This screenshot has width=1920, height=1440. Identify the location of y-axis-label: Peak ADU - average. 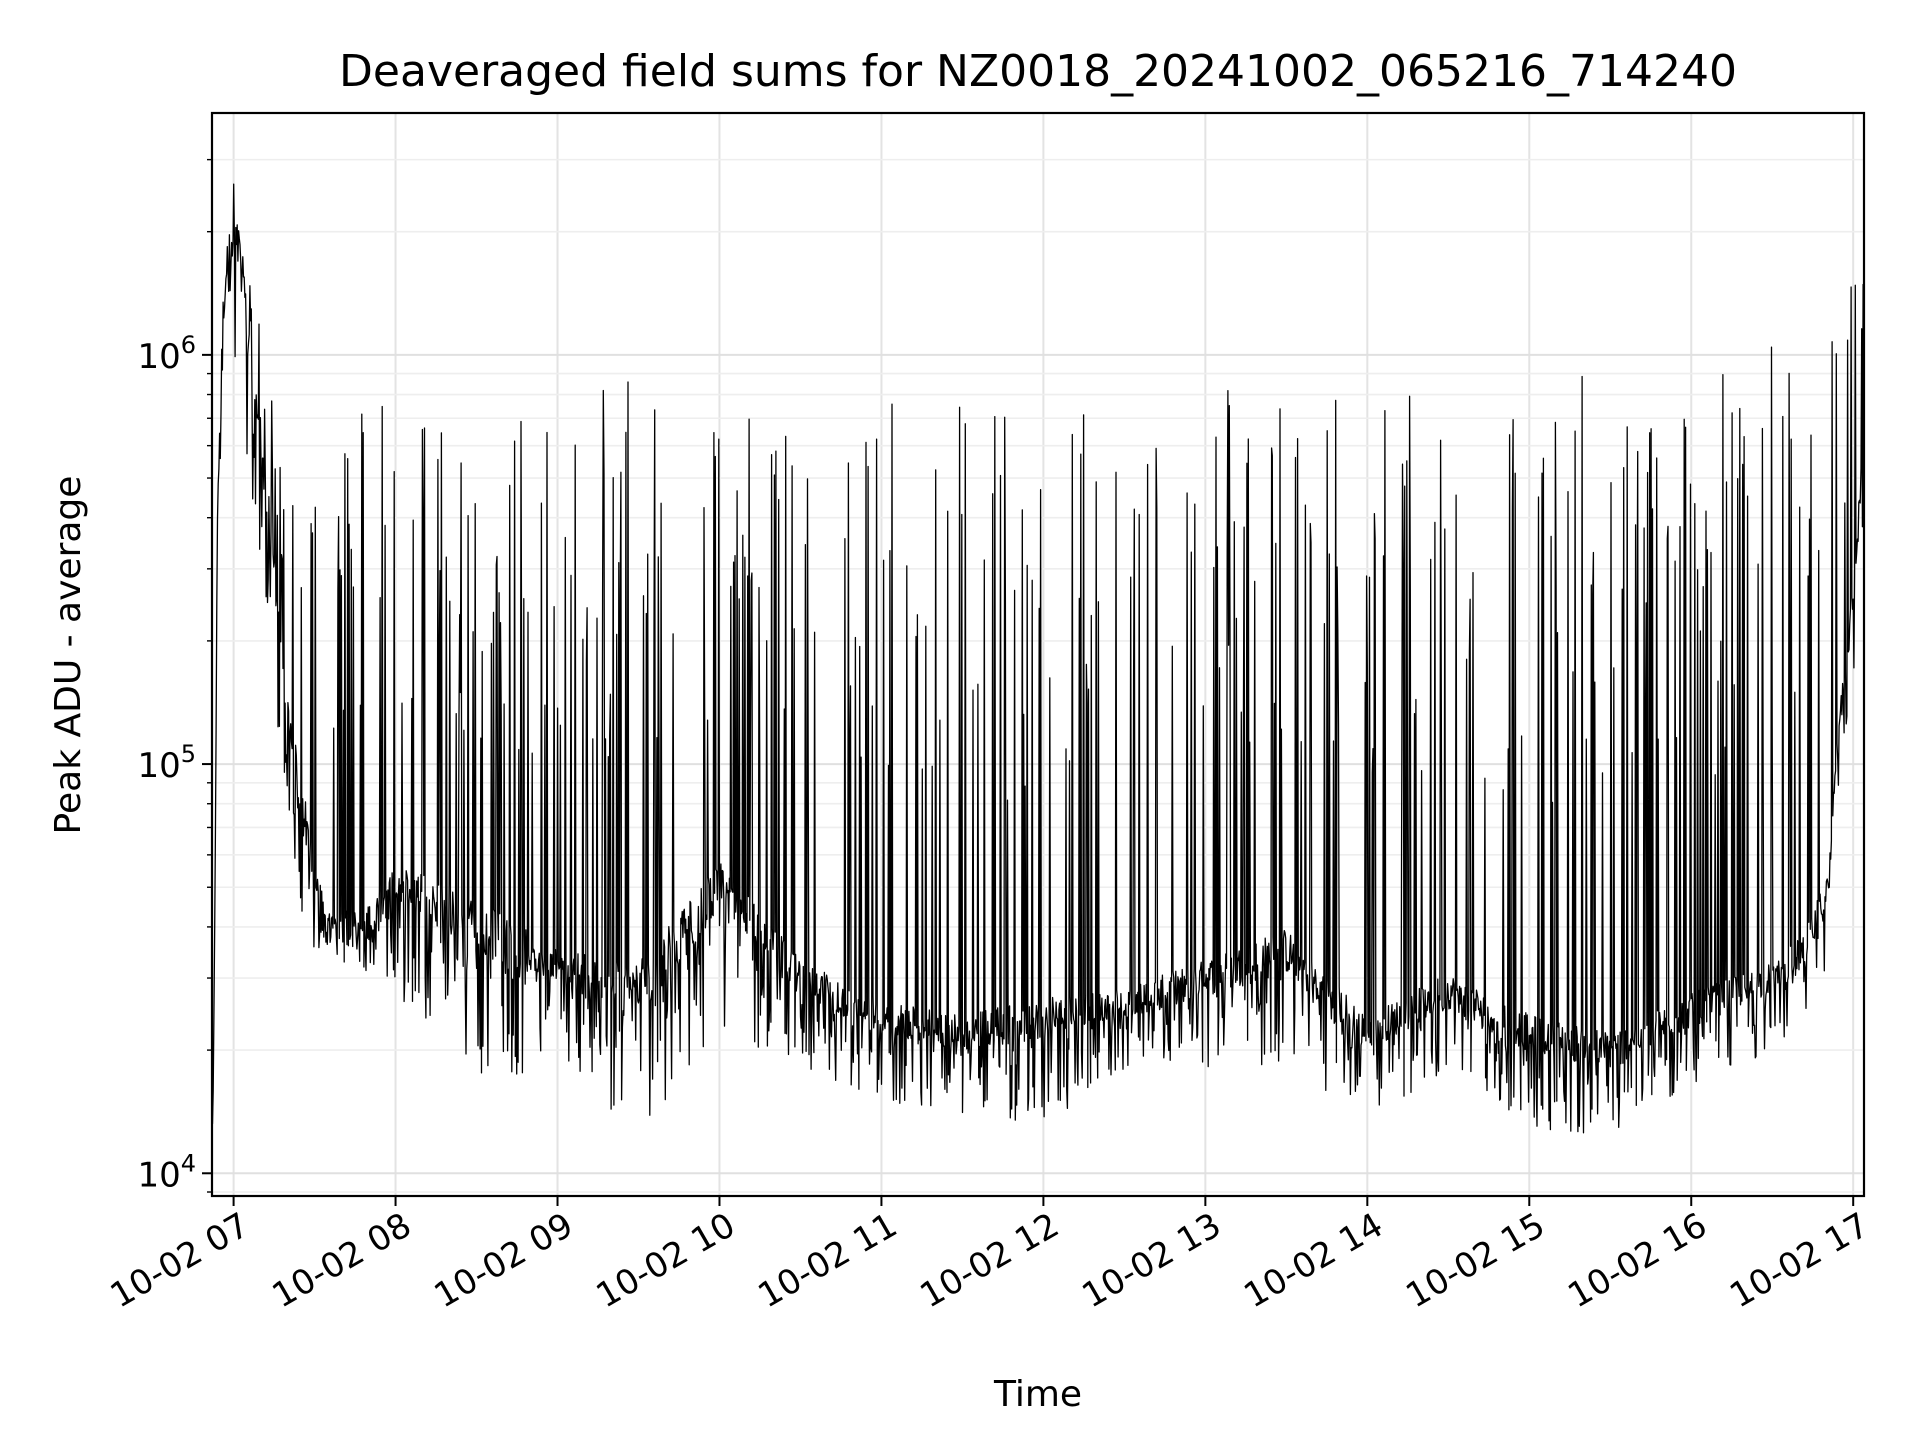
(68, 655).